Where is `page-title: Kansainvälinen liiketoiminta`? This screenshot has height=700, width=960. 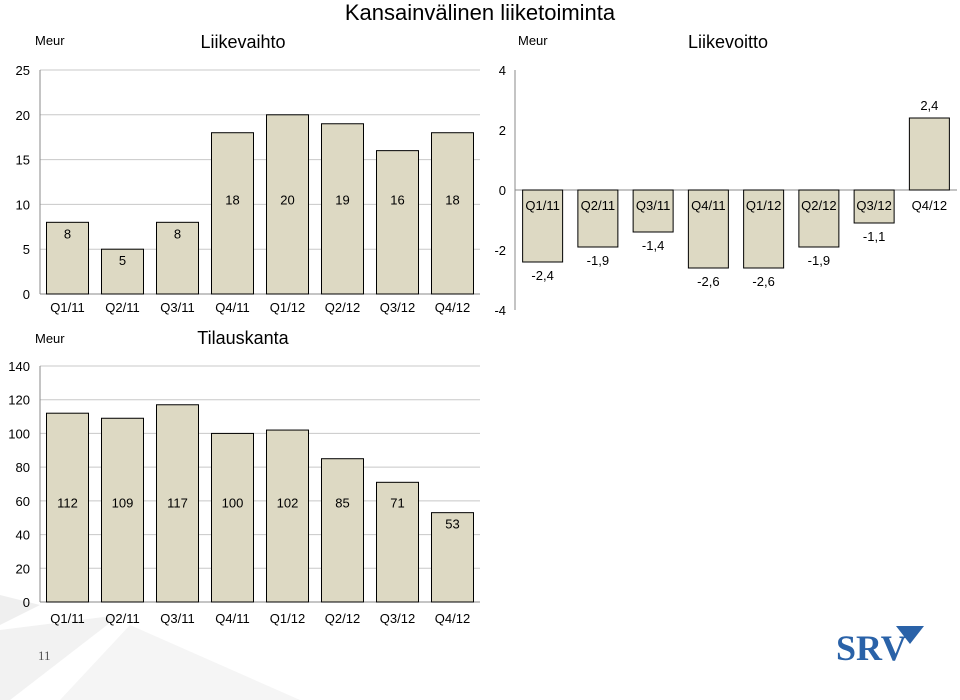 page-title: Kansainvälinen liiketoiminta is located at coordinates (480, 12).